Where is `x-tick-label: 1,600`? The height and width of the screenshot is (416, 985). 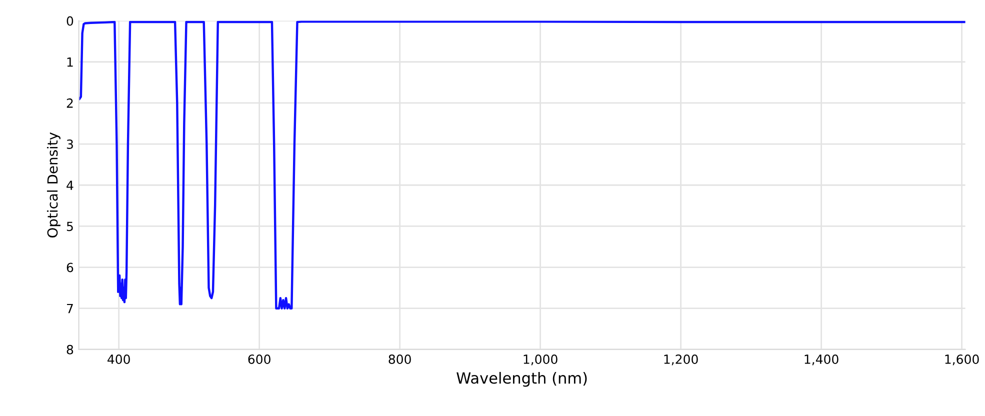 x-tick-label: 1,600 is located at coordinates (962, 360).